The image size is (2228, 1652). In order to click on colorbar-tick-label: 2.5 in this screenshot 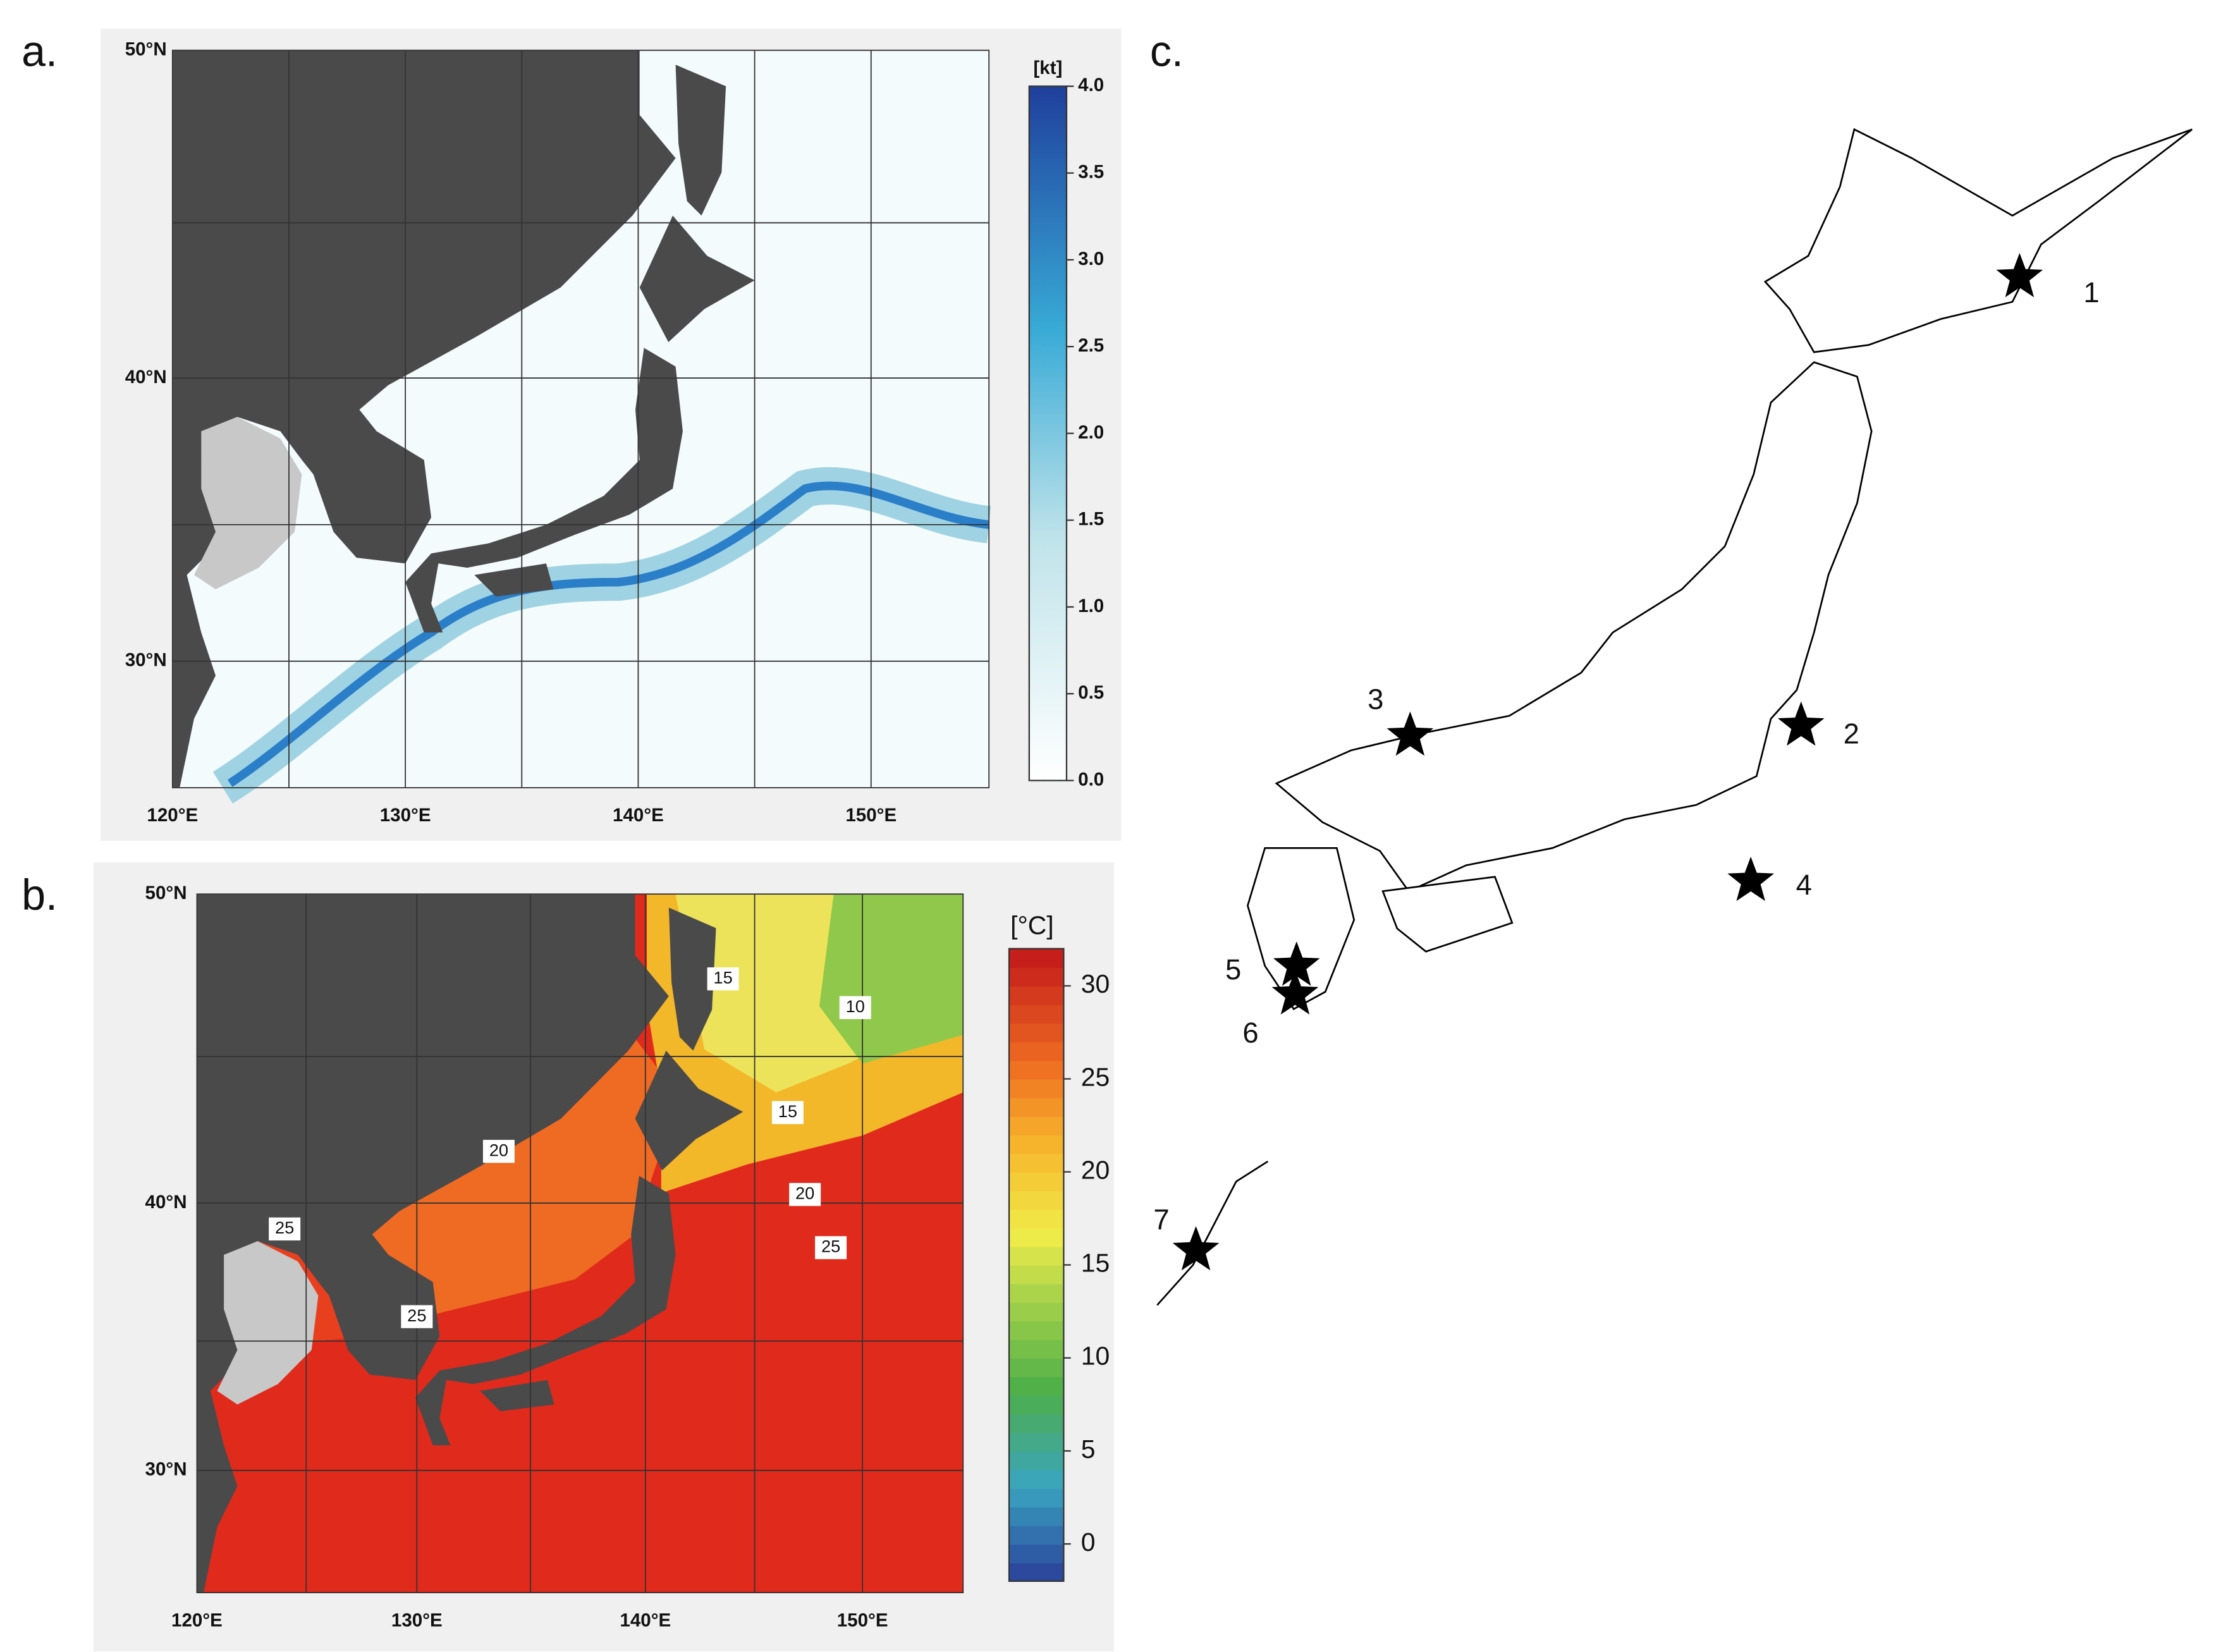, I will do `click(1091, 345)`.